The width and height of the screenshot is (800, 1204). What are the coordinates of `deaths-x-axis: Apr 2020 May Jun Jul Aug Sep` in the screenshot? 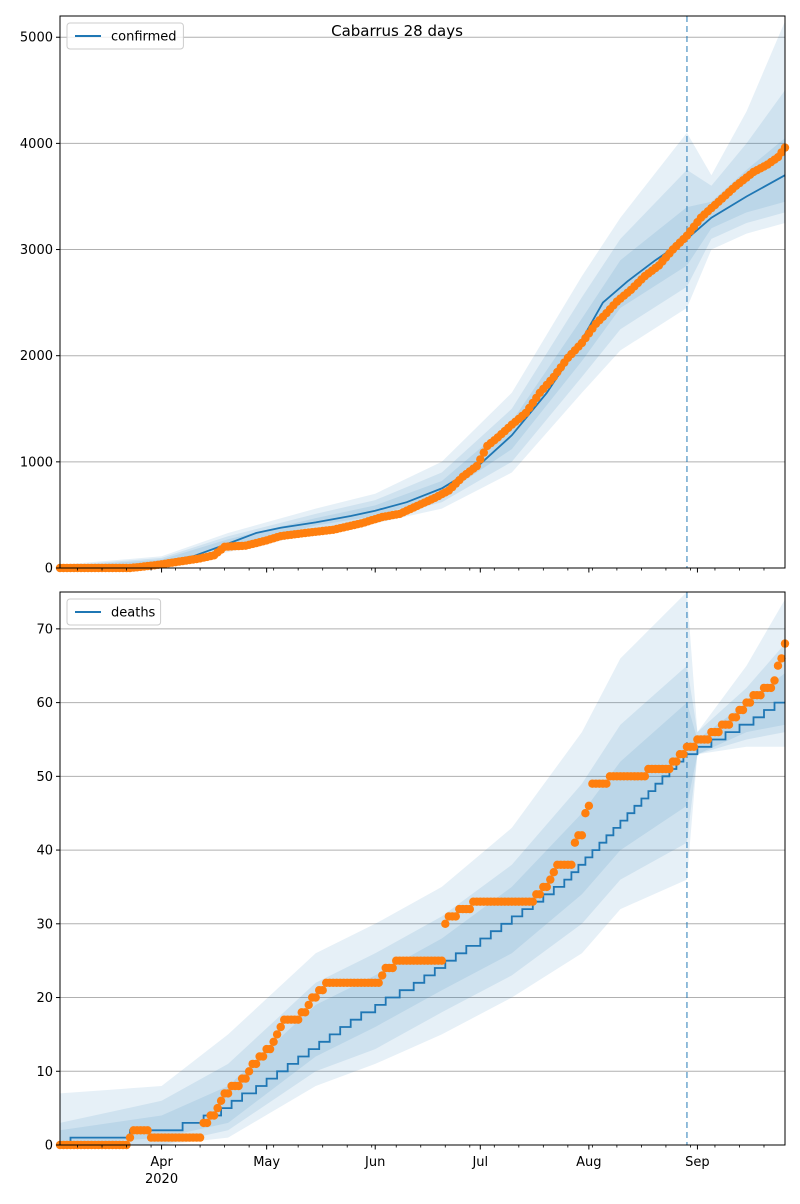 It's located at (421, 1166).